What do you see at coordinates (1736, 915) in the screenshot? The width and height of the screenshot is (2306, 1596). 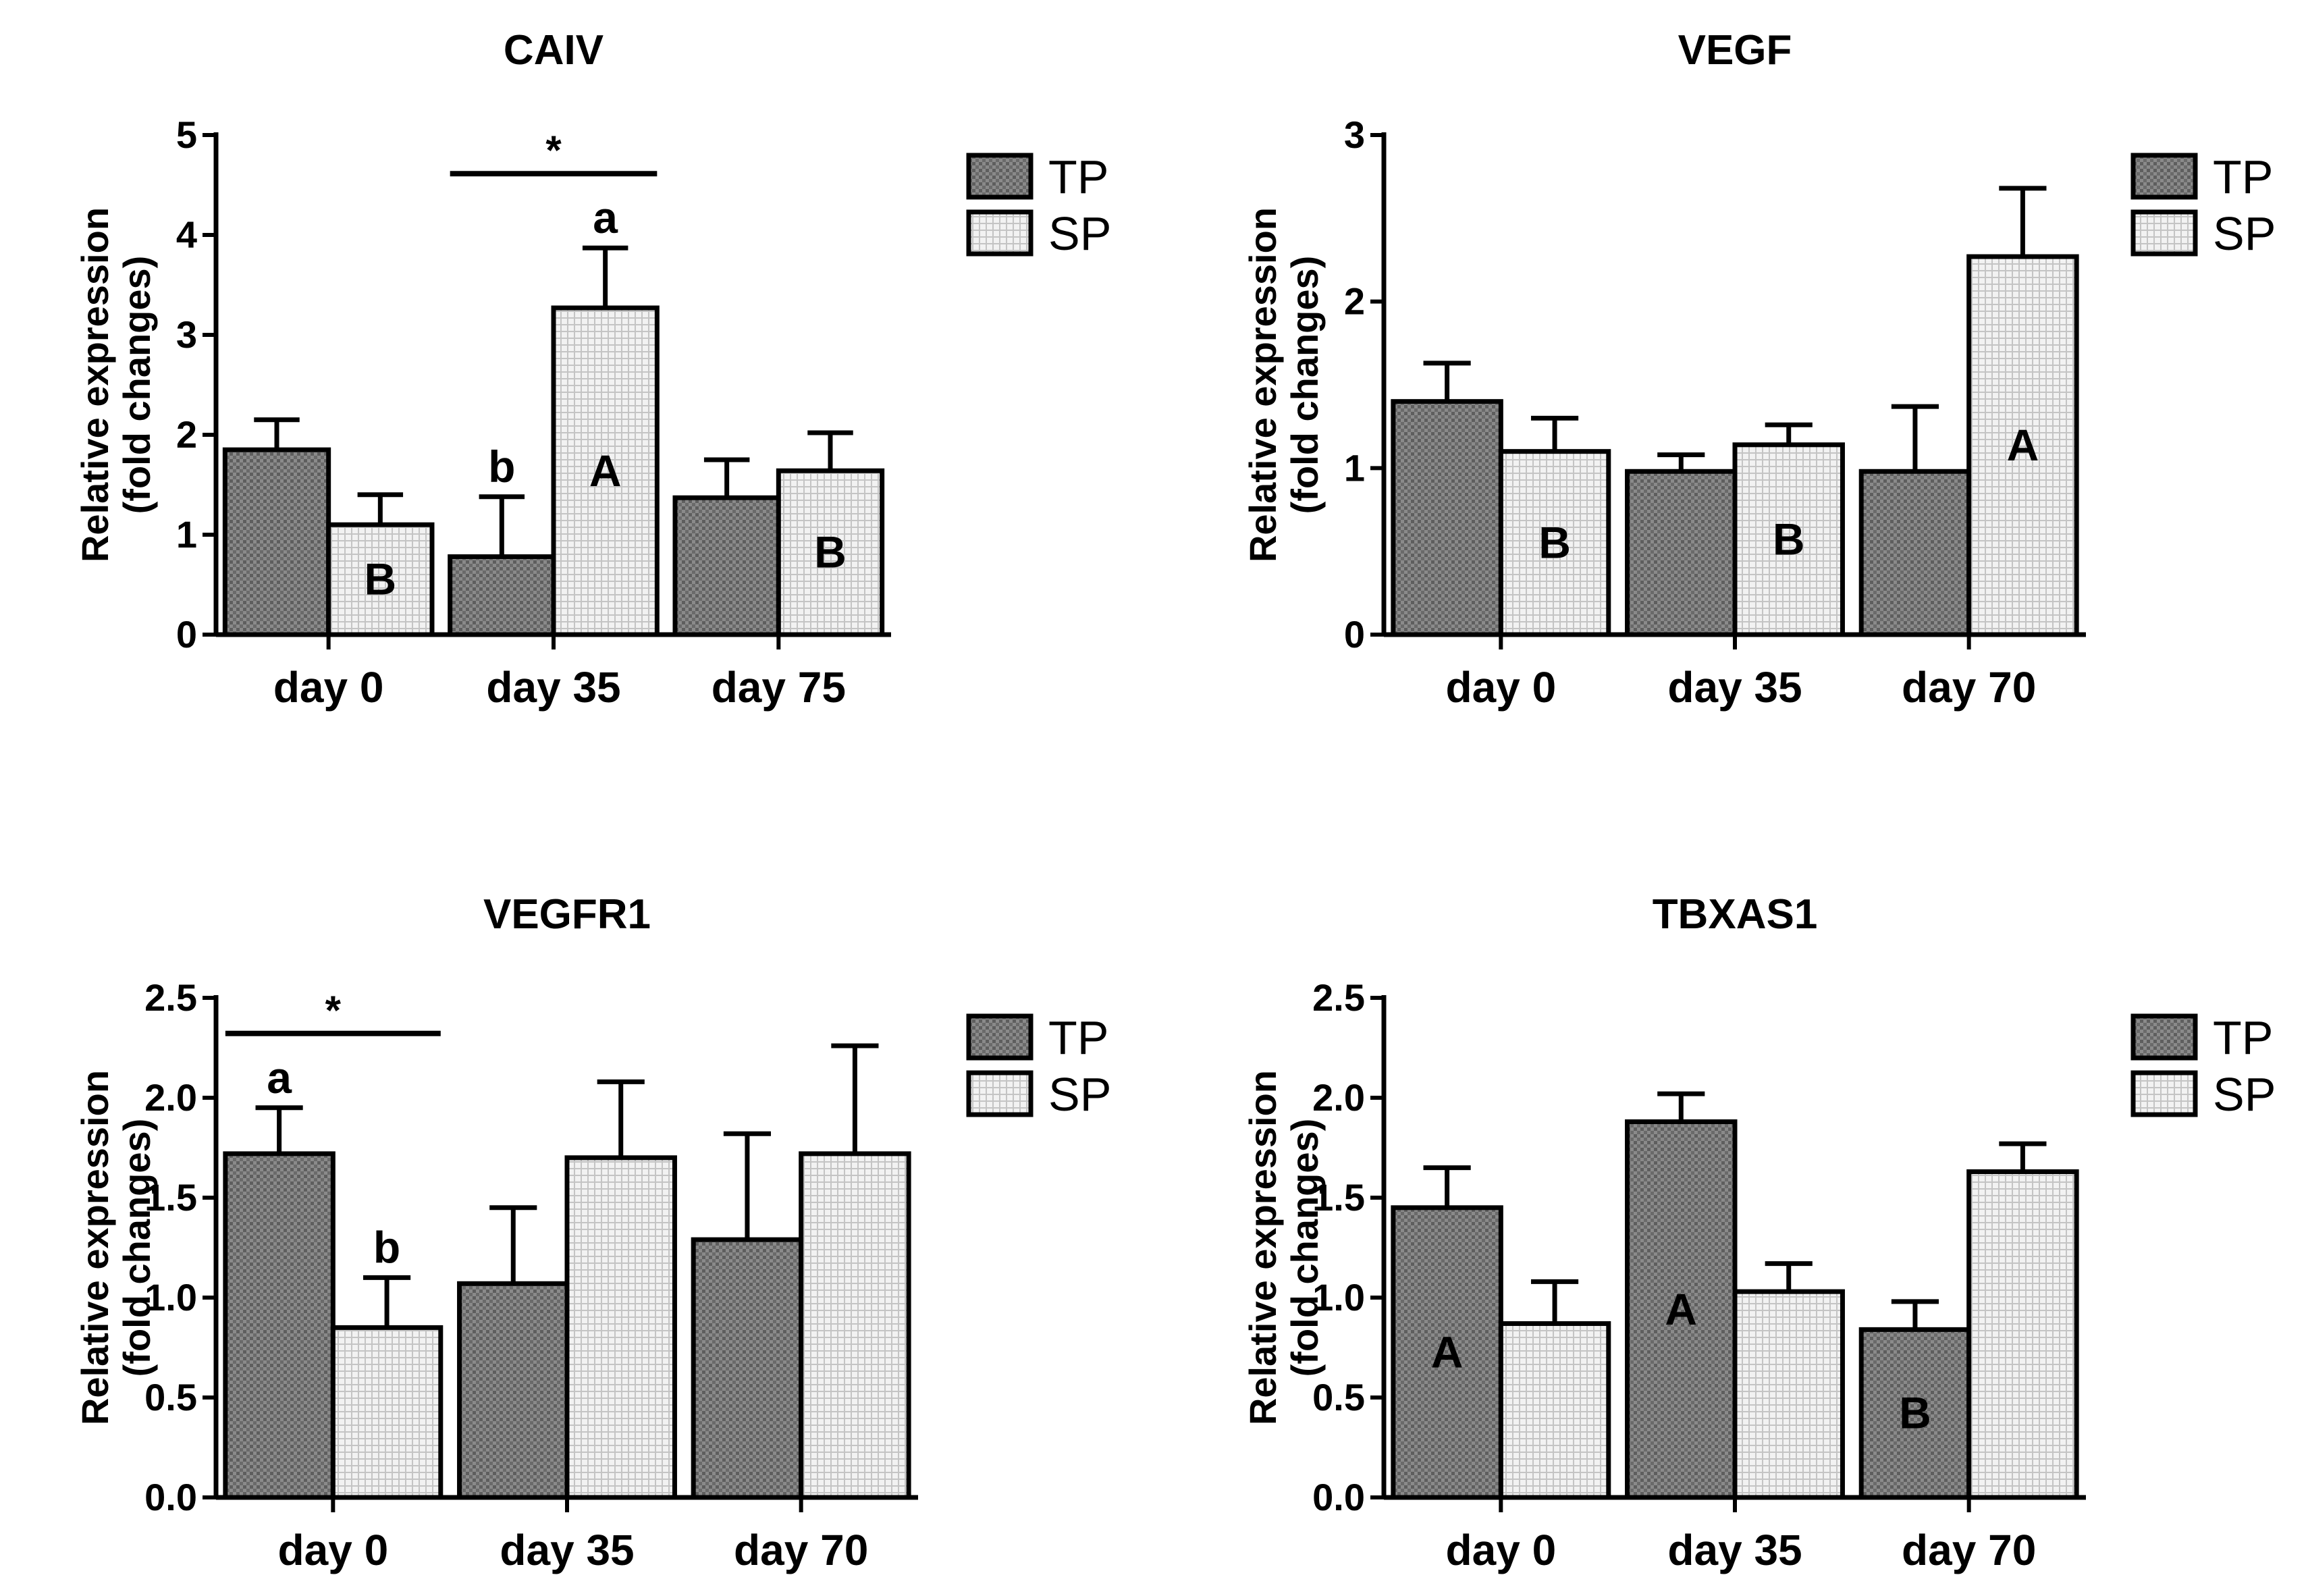 I see `chart-title: TBXAS1` at bounding box center [1736, 915].